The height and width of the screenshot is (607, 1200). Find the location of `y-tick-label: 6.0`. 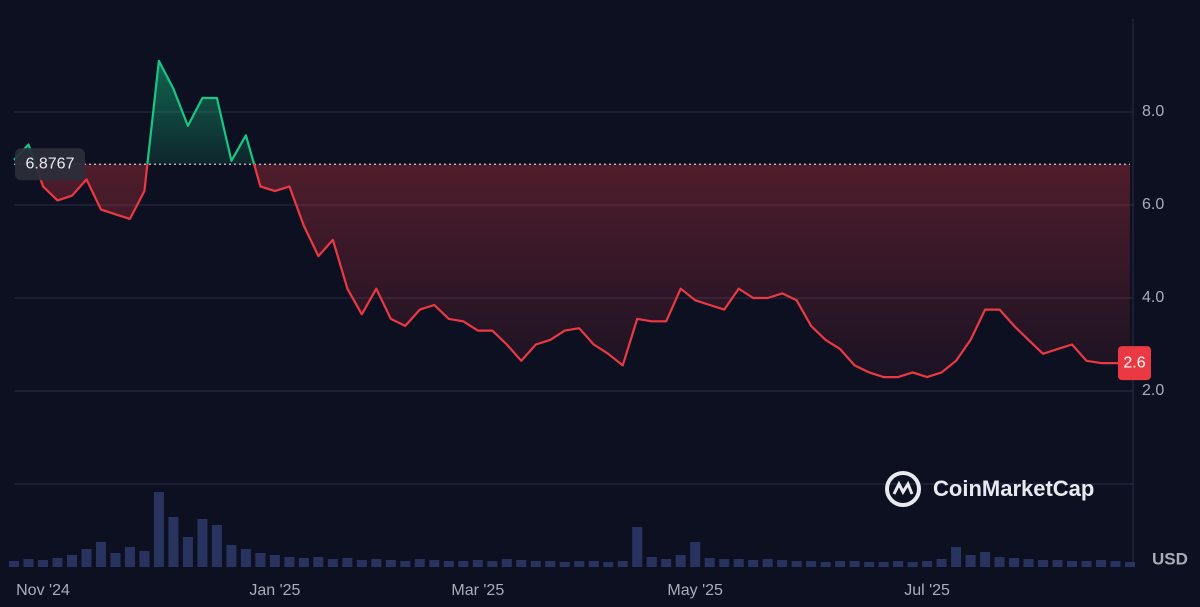

y-tick-label: 6.0 is located at coordinates (1153, 204).